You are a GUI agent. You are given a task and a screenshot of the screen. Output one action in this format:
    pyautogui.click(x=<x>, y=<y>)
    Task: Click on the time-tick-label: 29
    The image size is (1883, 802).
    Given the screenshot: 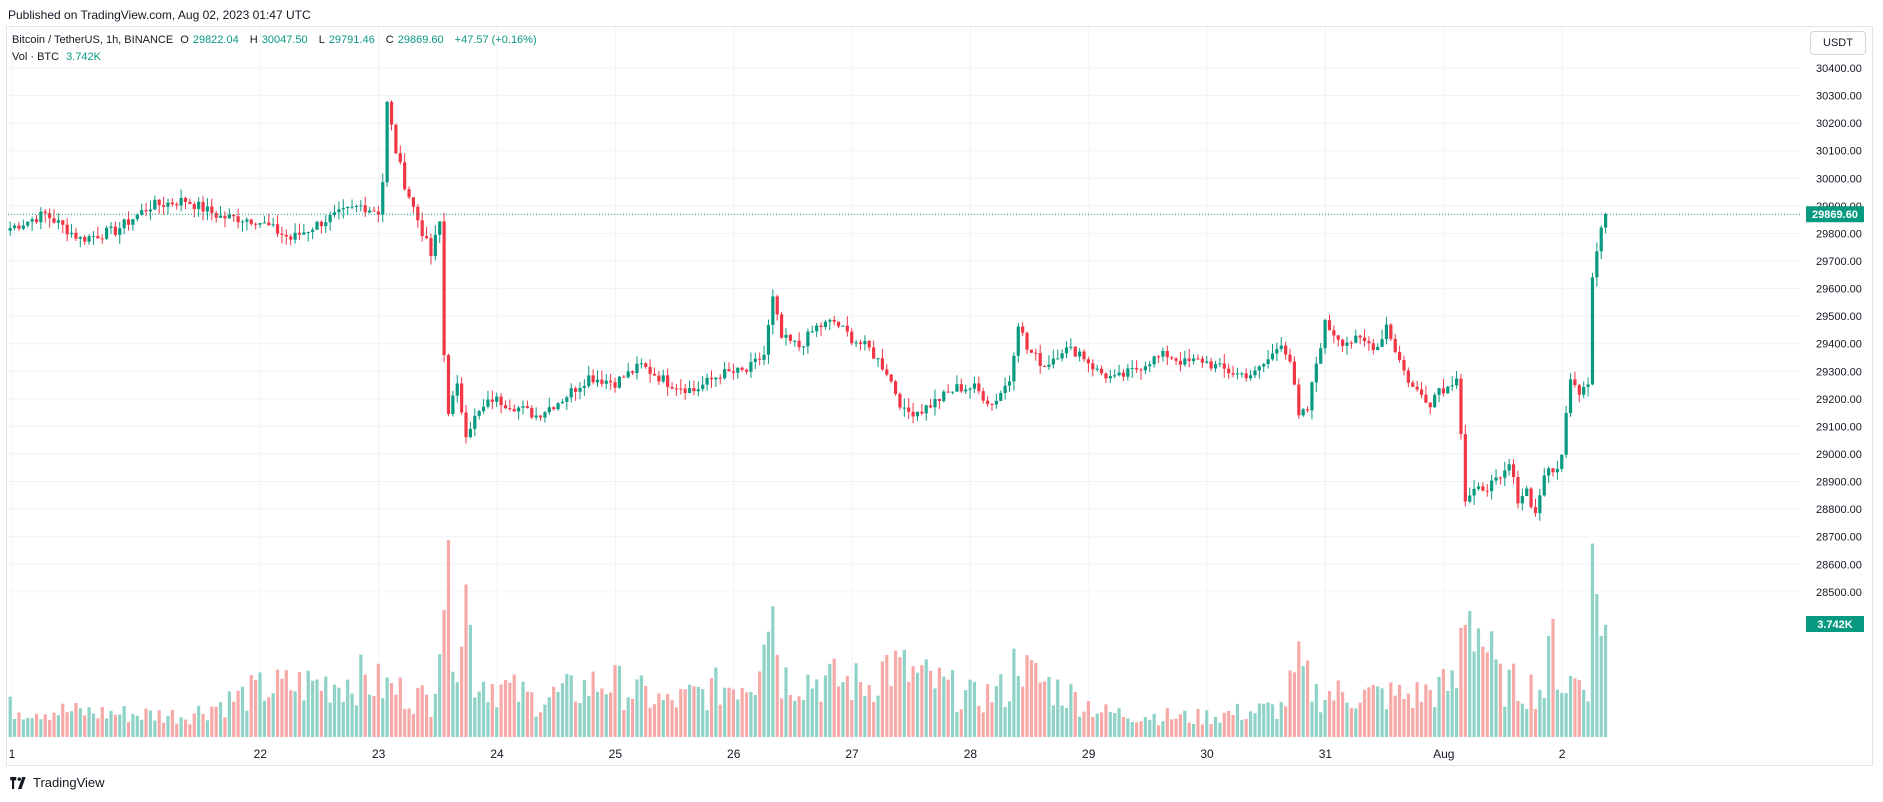 What is the action you would take?
    pyautogui.click(x=1089, y=754)
    